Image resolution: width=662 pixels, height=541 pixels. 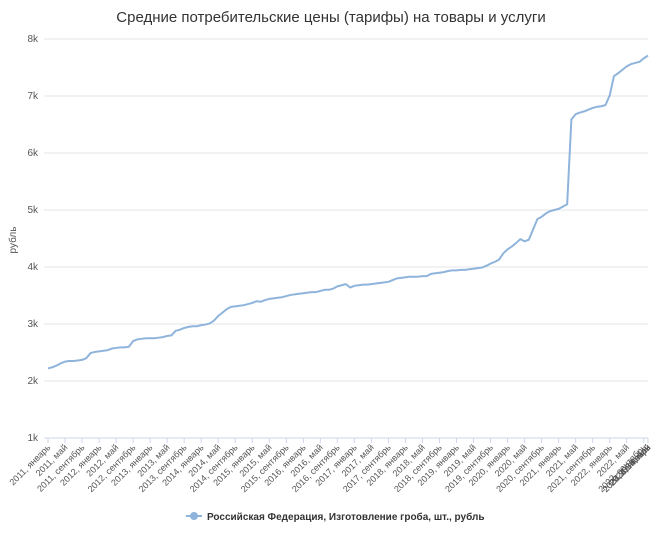 I want to click on y-tick-label: 1k, so click(x=33, y=438).